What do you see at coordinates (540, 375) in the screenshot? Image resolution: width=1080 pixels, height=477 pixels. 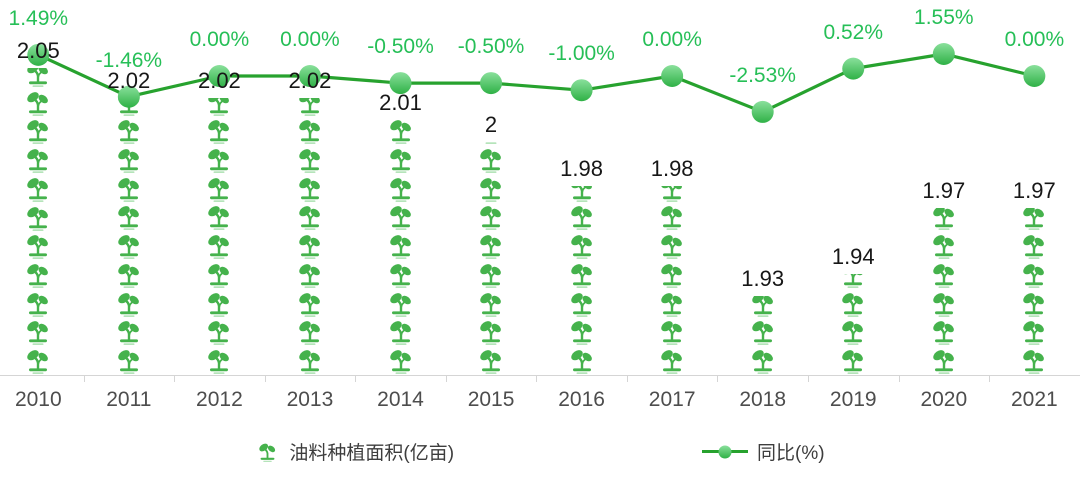 I see `x-axis-line` at bounding box center [540, 375].